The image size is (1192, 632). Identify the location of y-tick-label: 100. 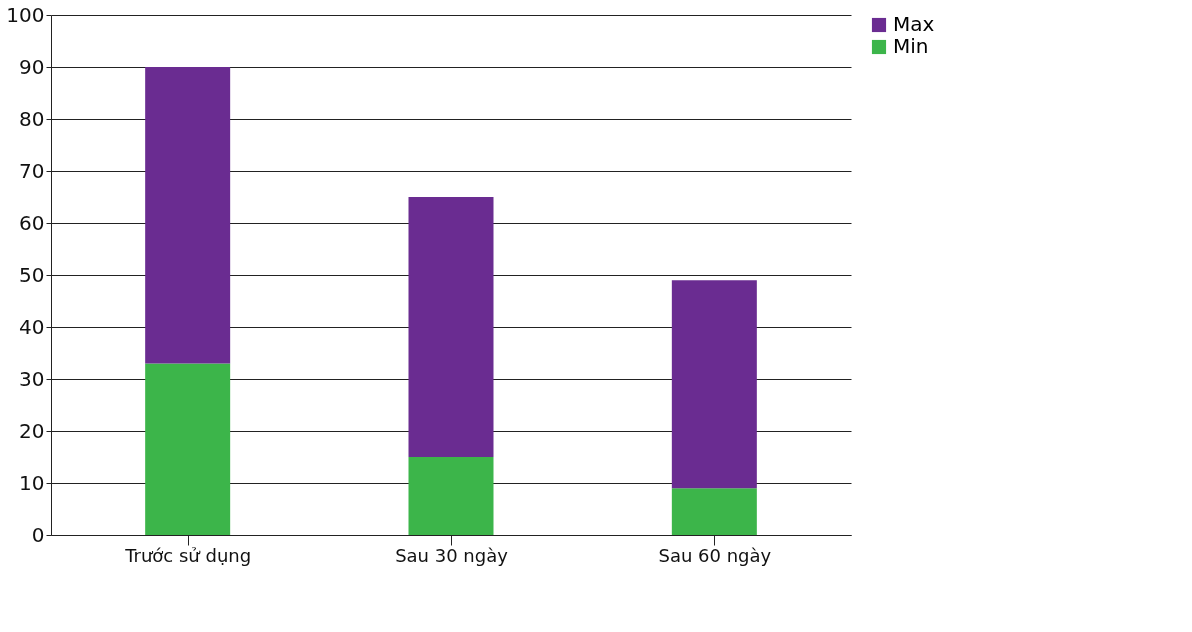
(25, 14).